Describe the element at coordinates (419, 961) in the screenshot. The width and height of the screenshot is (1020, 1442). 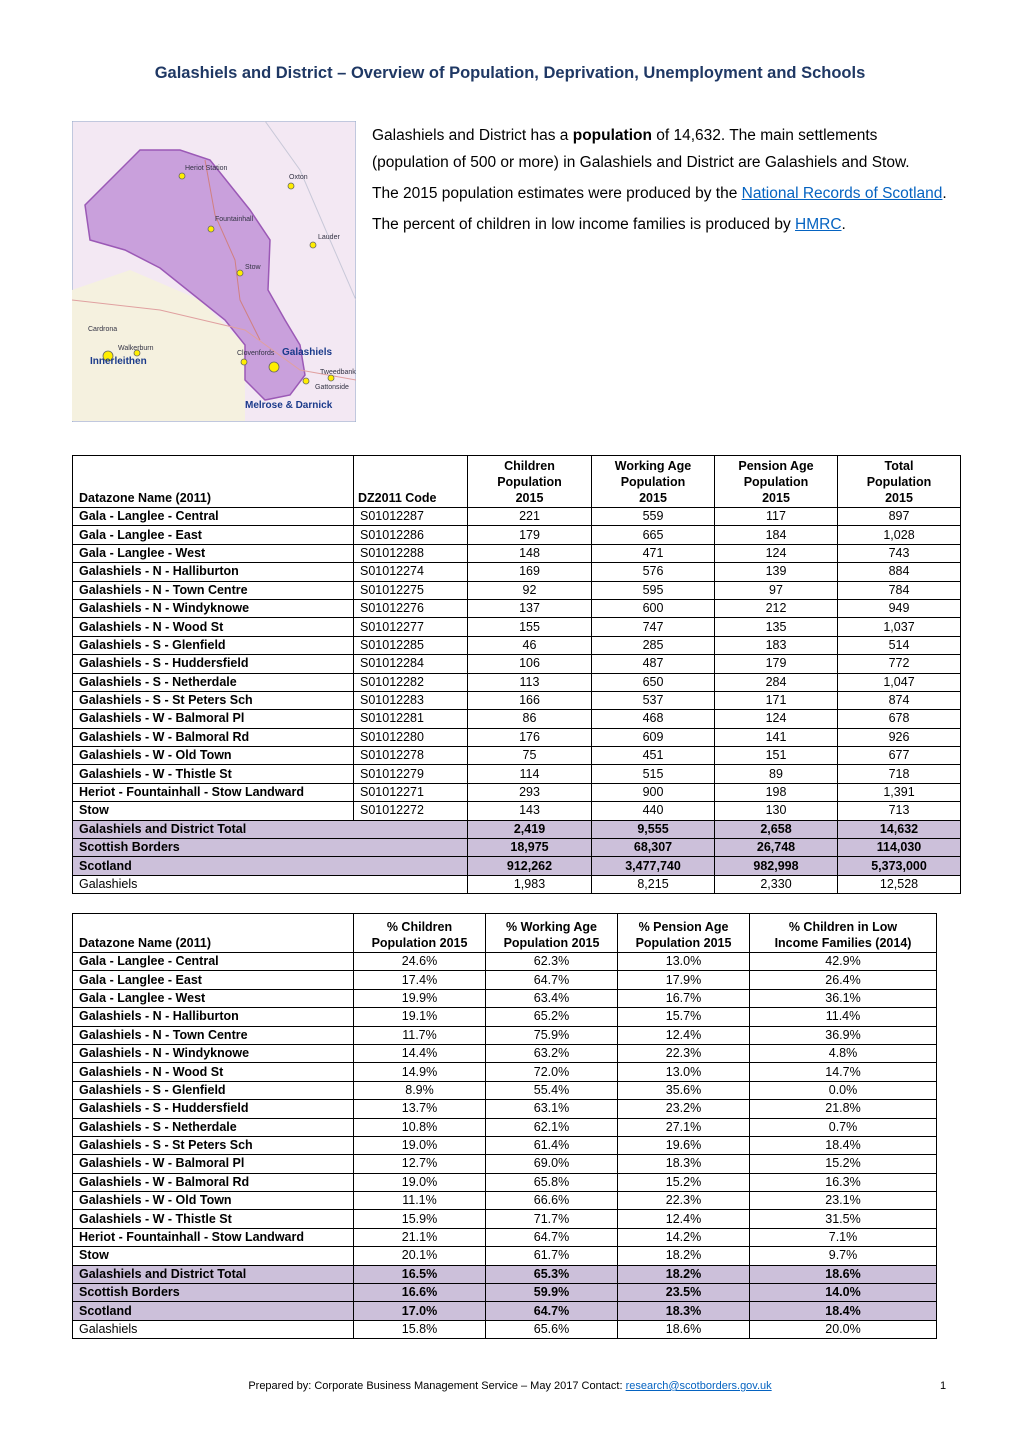
I see `cell: 24.6%` at that location.